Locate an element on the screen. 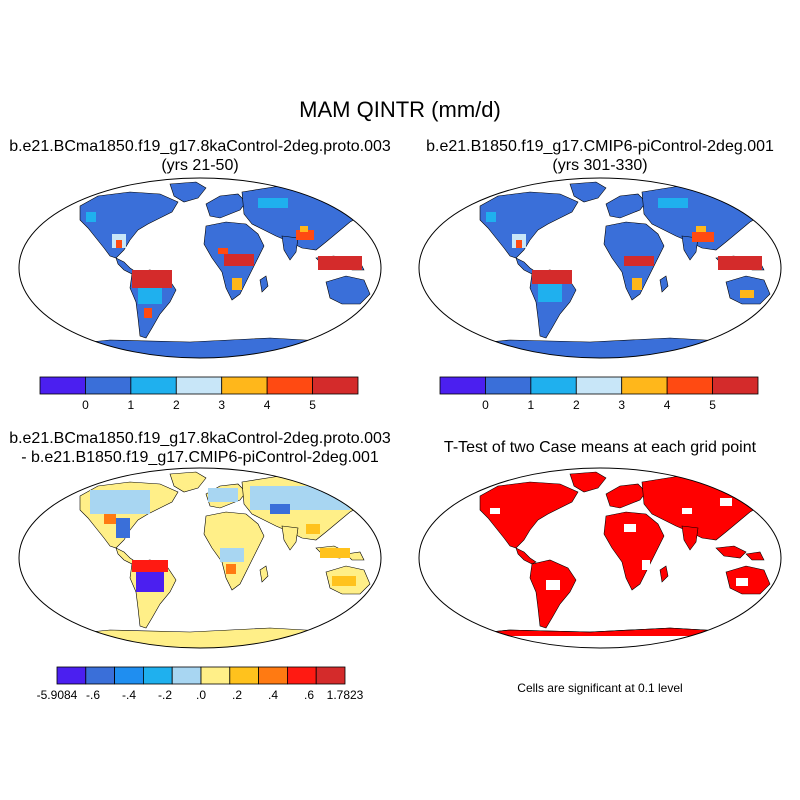  difference-colorbar-tick-label: .0 is located at coordinates (201, 695).